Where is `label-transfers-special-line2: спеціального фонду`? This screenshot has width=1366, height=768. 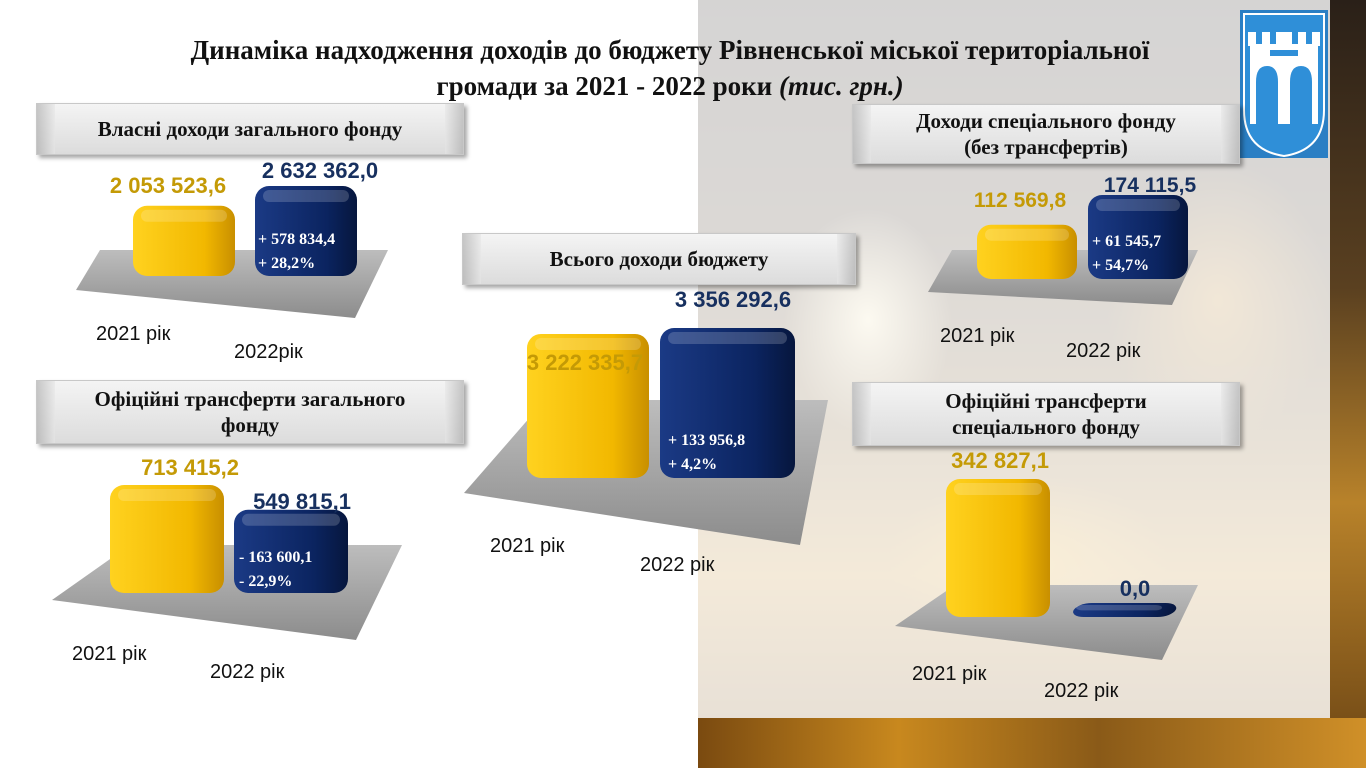 label-transfers-special-line2: спеціального фонду is located at coordinates (1046, 427).